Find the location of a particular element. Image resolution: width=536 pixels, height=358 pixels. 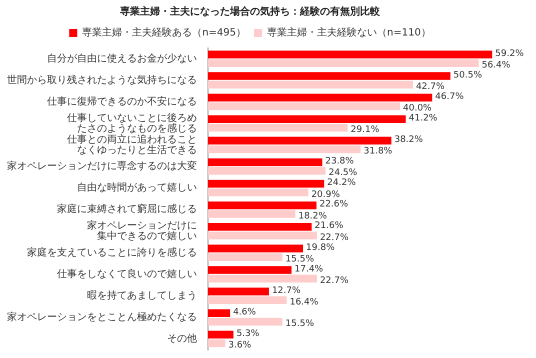

data-label: 20.9% is located at coordinates (325, 195).